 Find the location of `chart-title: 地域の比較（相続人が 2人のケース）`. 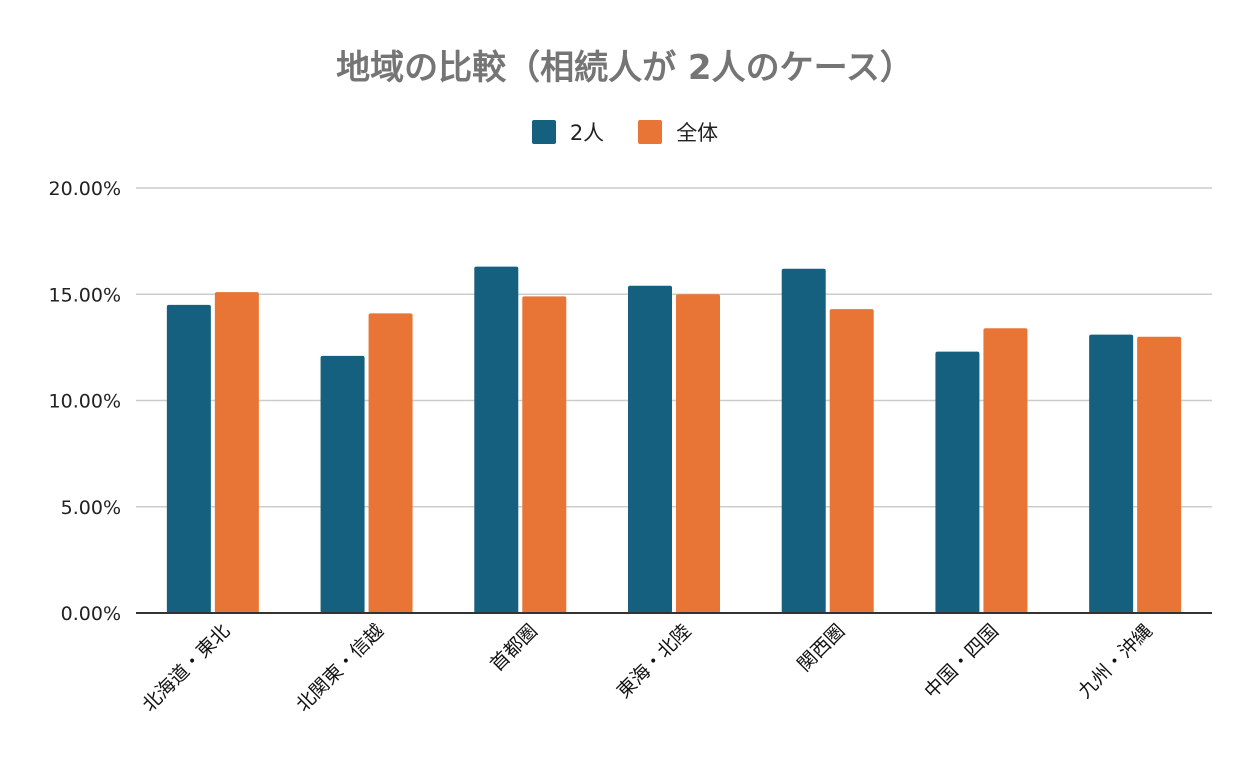

chart-title: 地域の比較（相続人が 2人のケース） is located at coordinates (625, 68).